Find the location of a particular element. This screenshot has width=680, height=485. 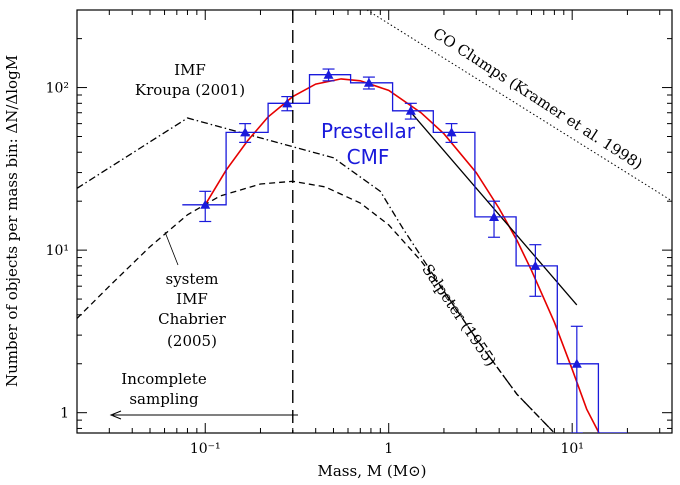

x-tick-label: 10¹ is located at coordinates (571, 449).